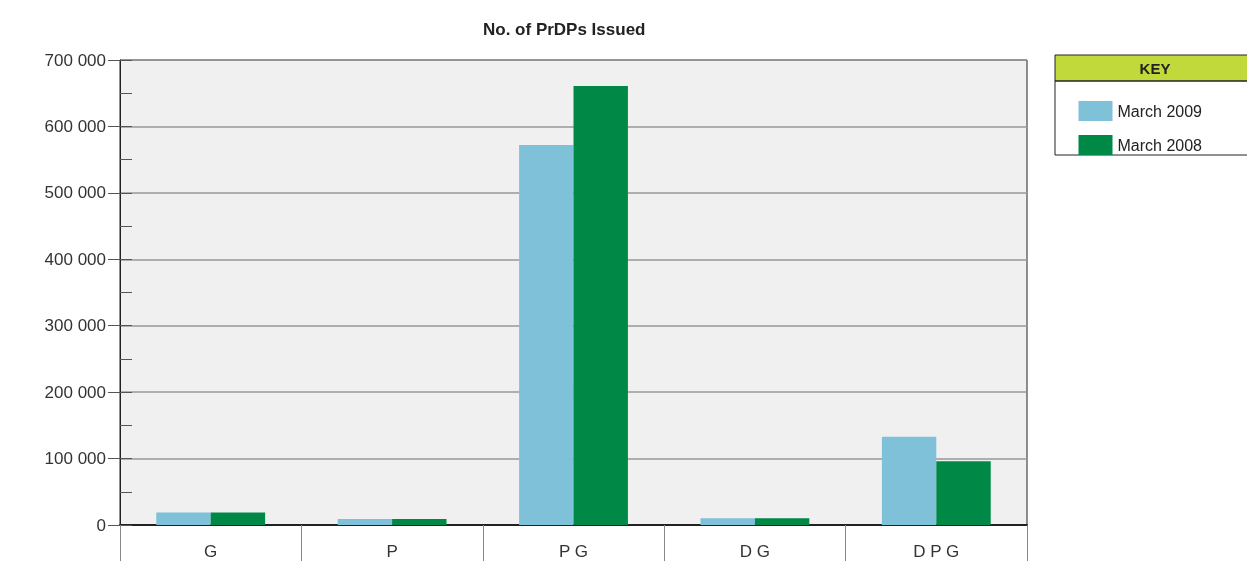  Describe the element at coordinates (75, 193) in the screenshot. I see `y-tick-label: 500 000` at that location.